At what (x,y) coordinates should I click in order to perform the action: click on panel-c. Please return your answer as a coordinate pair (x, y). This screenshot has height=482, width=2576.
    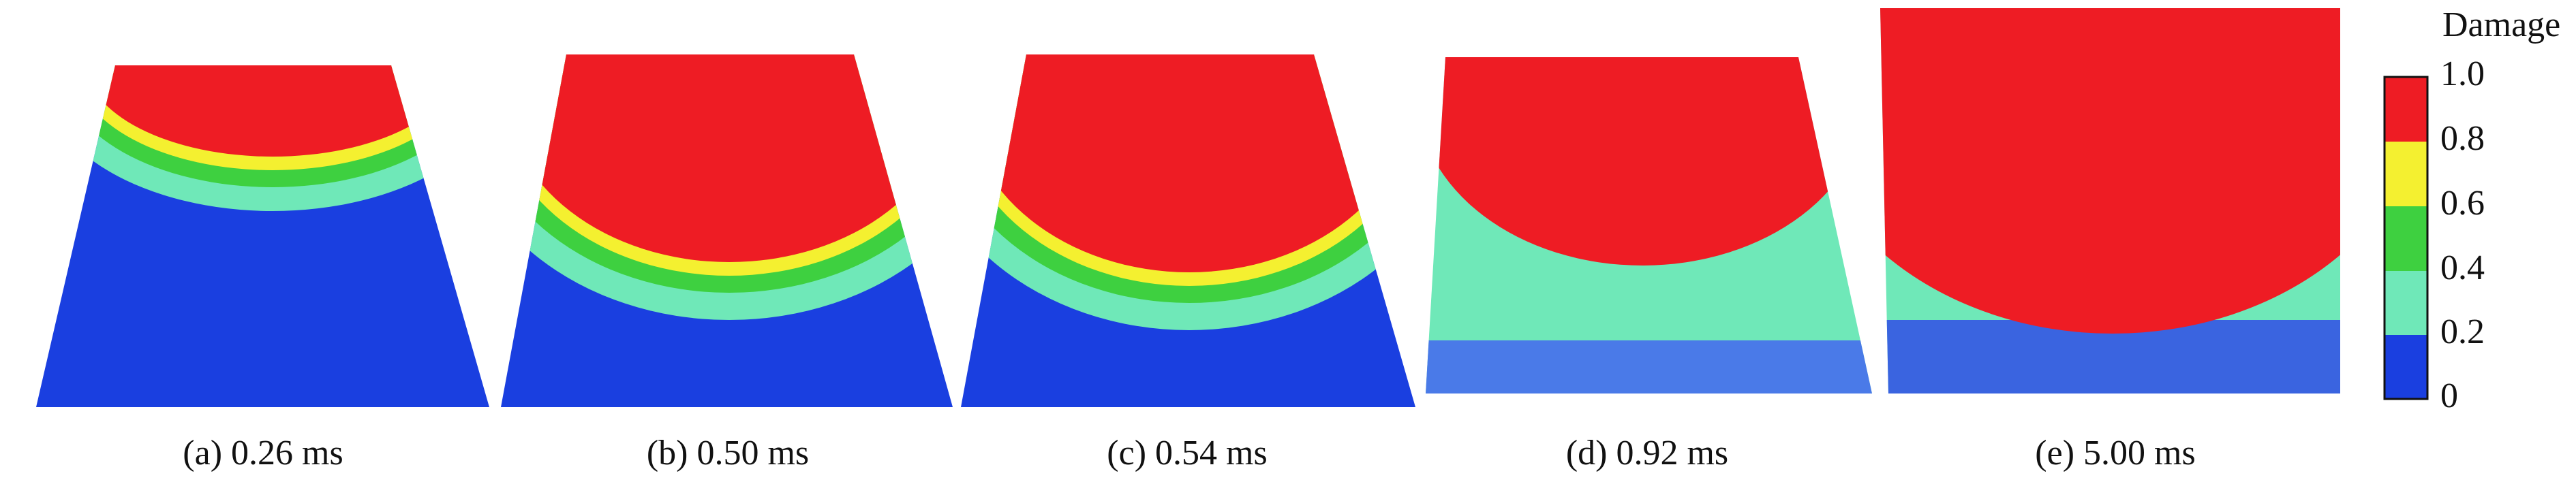
    Looking at the image, I should click on (1188, 231).